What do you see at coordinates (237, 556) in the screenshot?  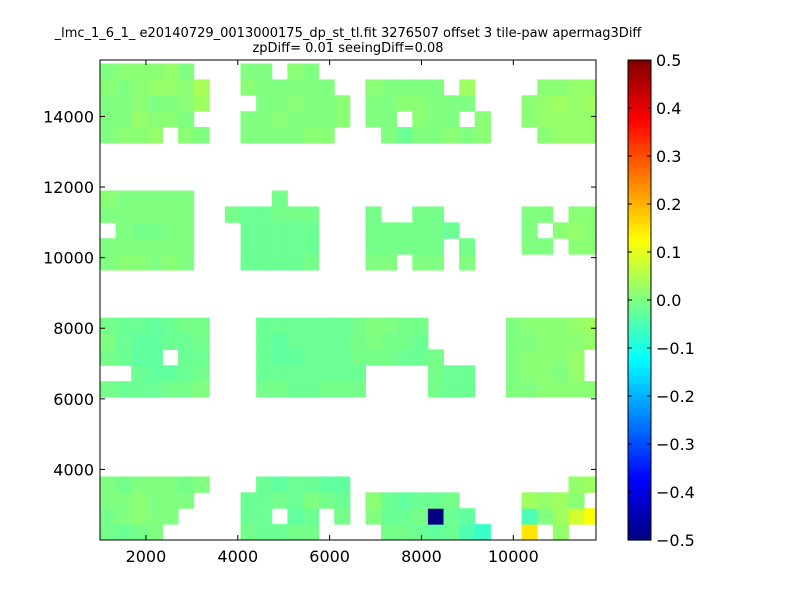 I see `x-tick-label: 4000` at bounding box center [237, 556].